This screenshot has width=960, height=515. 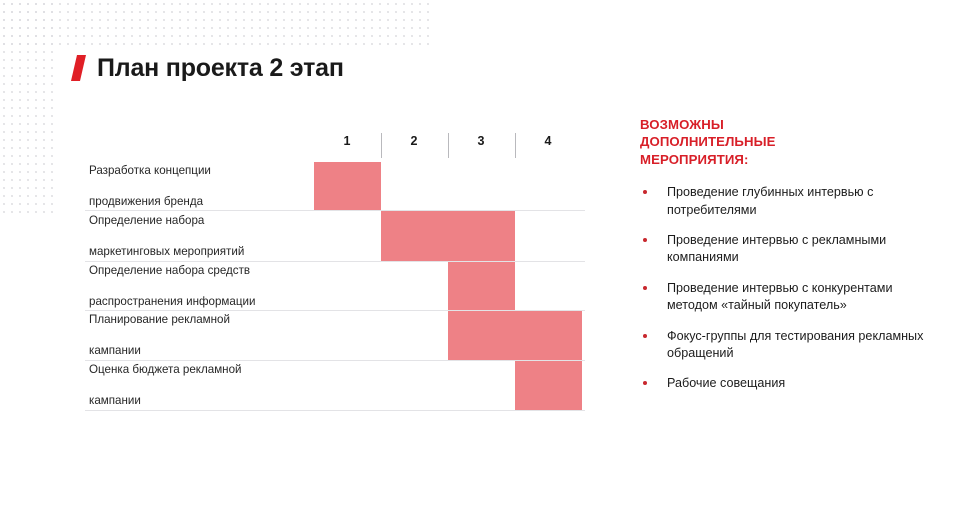 What do you see at coordinates (335, 386) in the screenshot?
I see `gantt-row: Оценка бюджета рекламной кампании` at bounding box center [335, 386].